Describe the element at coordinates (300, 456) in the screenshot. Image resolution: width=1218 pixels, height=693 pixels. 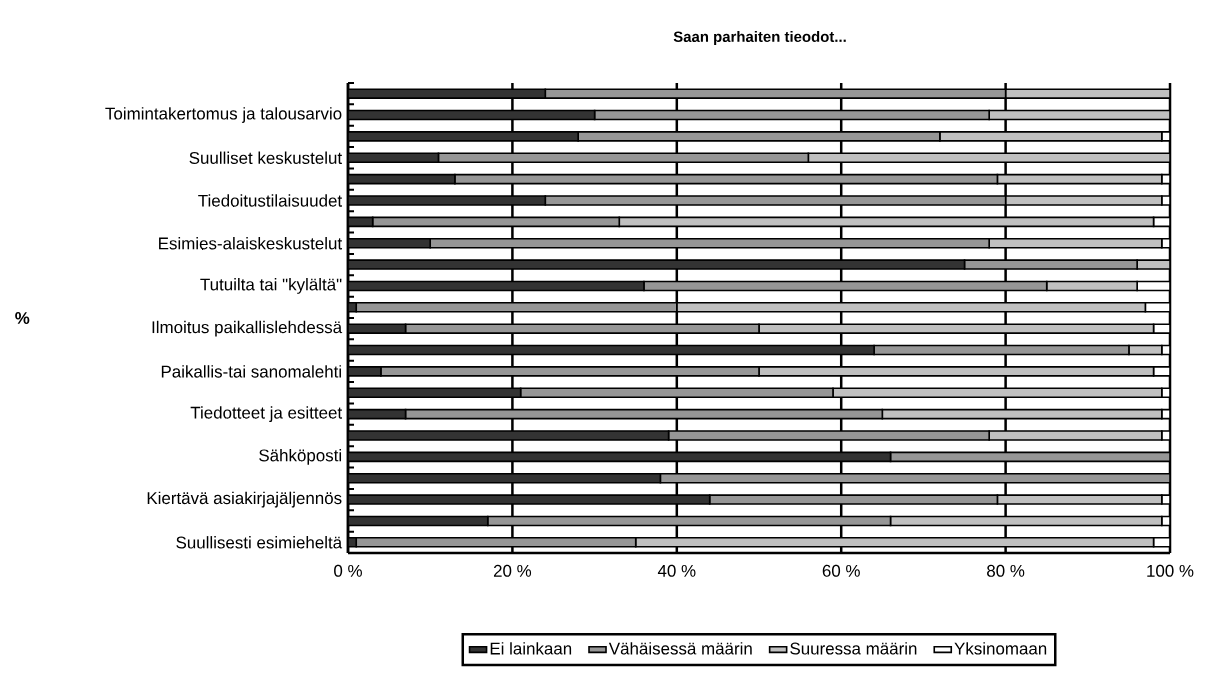
I see `y-tick-label: Sähköposti` at that location.